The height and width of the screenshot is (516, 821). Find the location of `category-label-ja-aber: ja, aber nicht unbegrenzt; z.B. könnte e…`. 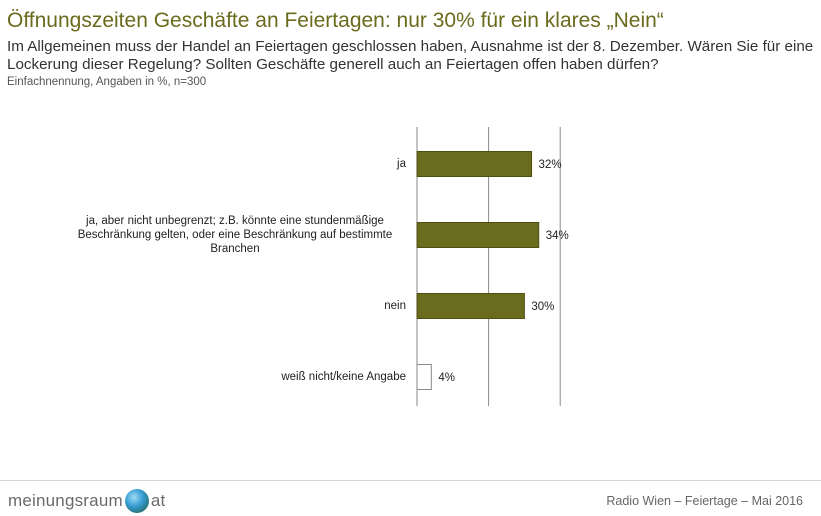

category-label-ja-aber: ja, aber nicht unbegrenzt; z.B. könnte e… is located at coordinates (235, 235).